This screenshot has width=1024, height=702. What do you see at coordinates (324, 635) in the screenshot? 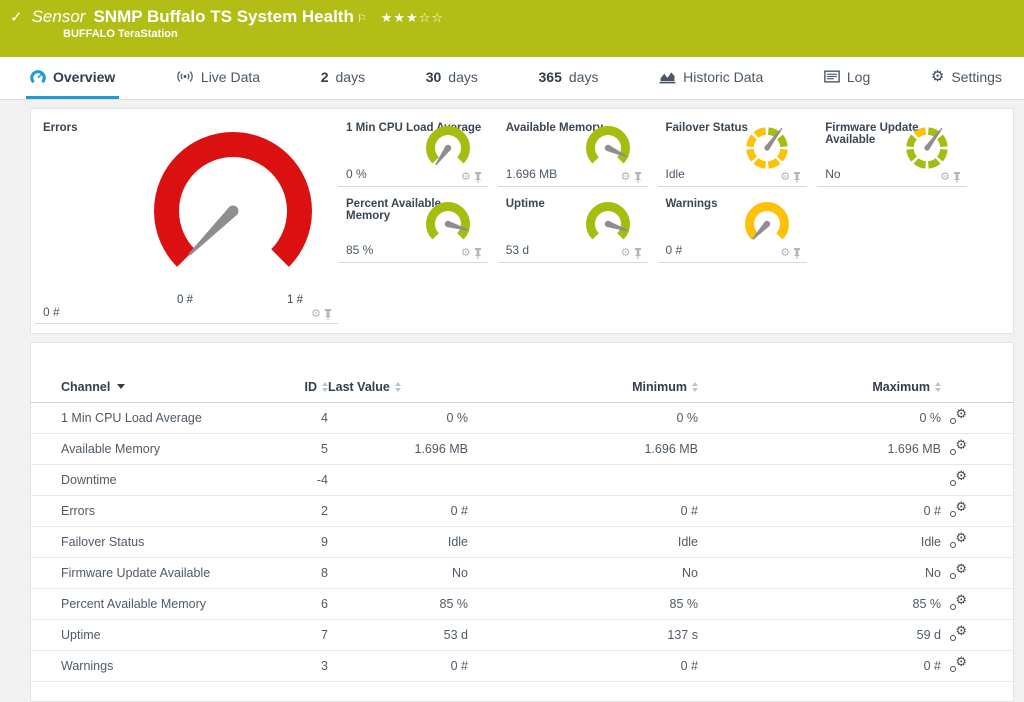
I see `channel-id: 7` at bounding box center [324, 635].